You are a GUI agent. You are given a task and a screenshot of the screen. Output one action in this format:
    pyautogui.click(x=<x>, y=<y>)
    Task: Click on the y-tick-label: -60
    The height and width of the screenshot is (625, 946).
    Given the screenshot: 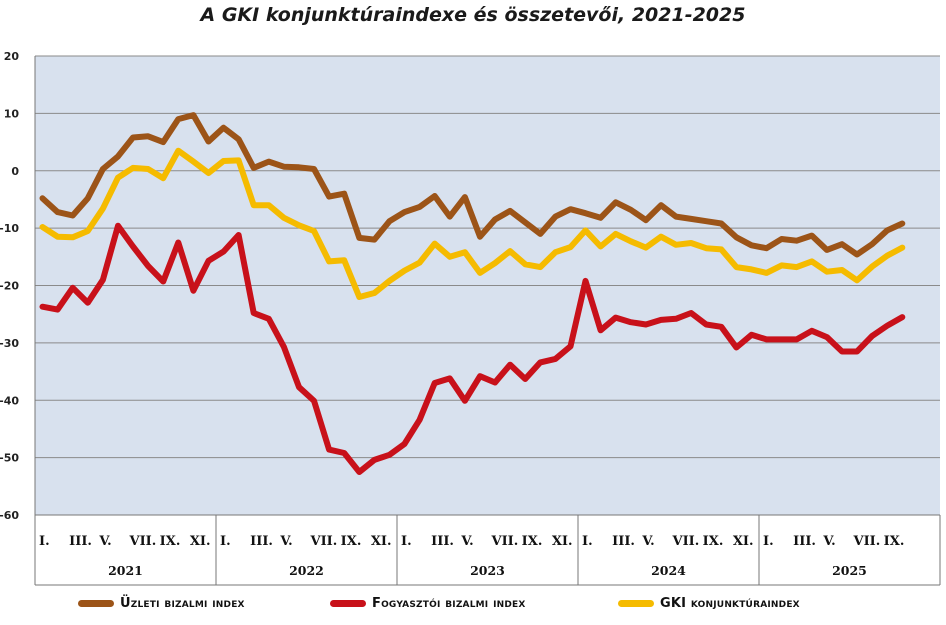 What is the action you would take?
    pyautogui.click(x=9, y=515)
    